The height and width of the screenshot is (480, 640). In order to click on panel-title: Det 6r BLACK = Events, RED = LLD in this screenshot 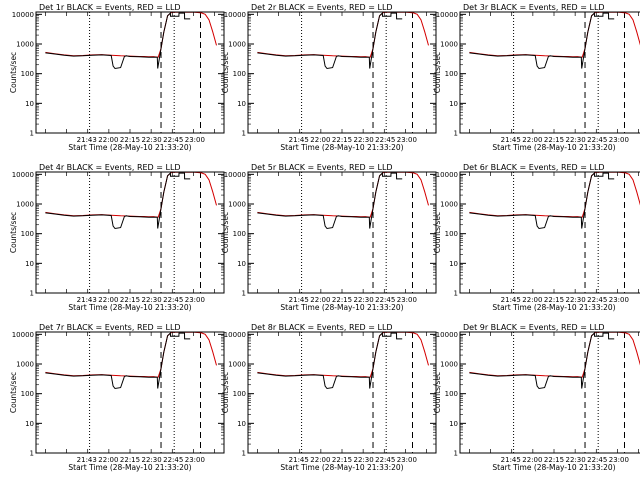, I will do `click(534, 167)`.